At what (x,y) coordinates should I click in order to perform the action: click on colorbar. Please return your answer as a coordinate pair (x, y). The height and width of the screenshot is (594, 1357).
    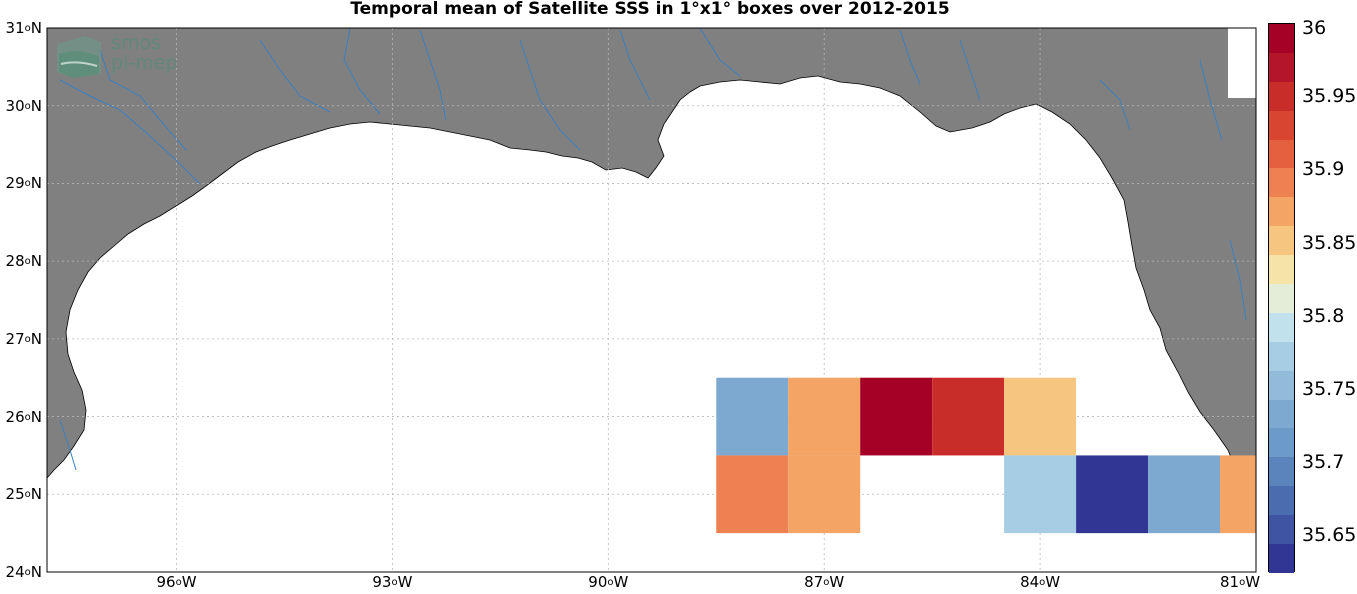
    Looking at the image, I should click on (1281, 298).